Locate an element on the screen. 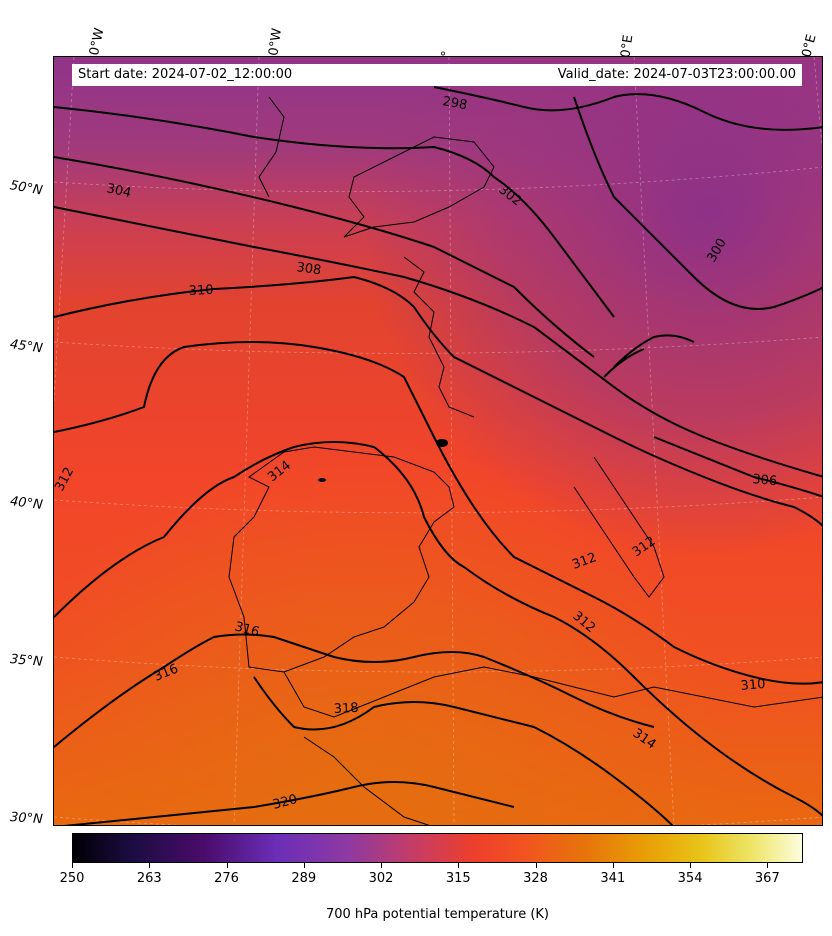 The image size is (832, 936). colorbar-tick-label: 302 is located at coordinates (381, 878).